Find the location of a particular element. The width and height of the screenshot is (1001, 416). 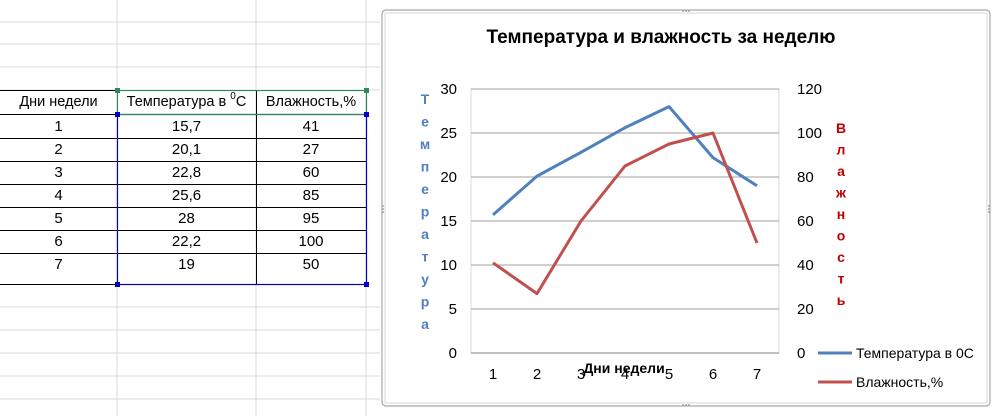

left-axis-title-letter: м is located at coordinates (425, 144).